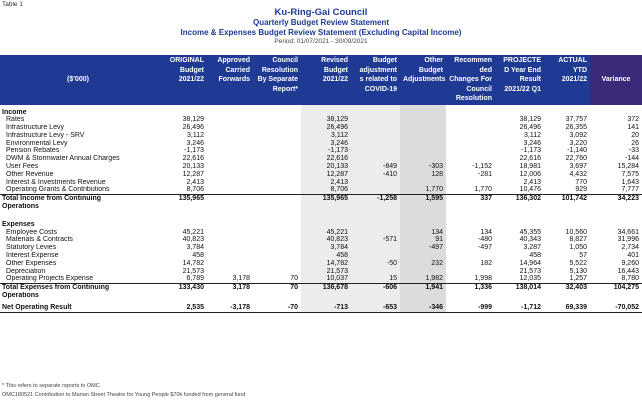  I want to click on value-cell: 8,780, so click(630, 279).